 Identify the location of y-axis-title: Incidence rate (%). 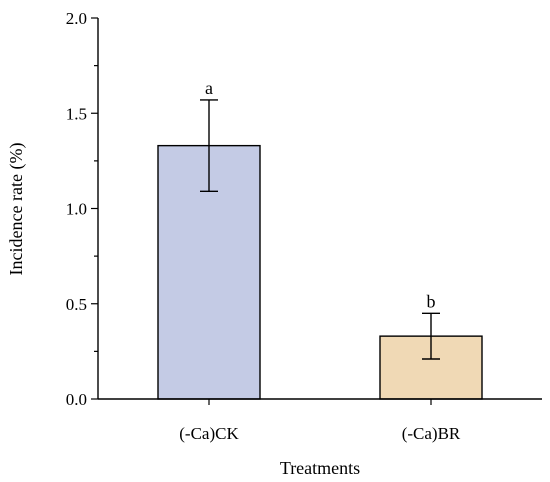
(16, 209).